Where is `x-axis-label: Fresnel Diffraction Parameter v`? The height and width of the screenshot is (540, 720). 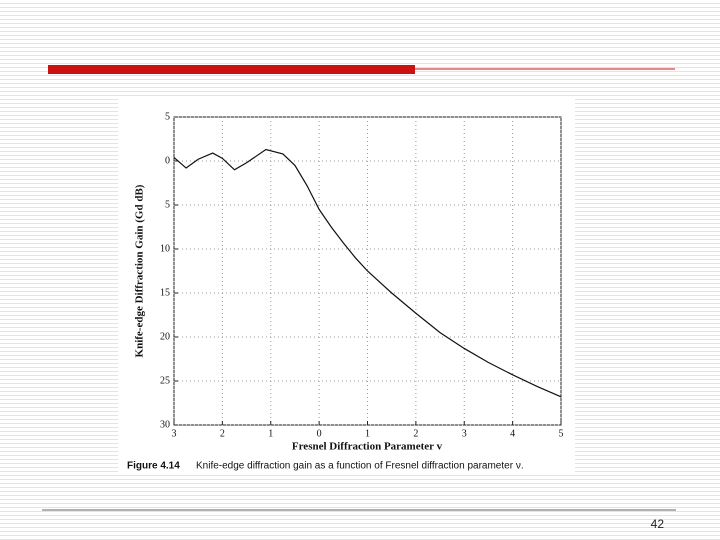 x-axis-label: Fresnel Diffraction Parameter v is located at coordinates (367, 447).